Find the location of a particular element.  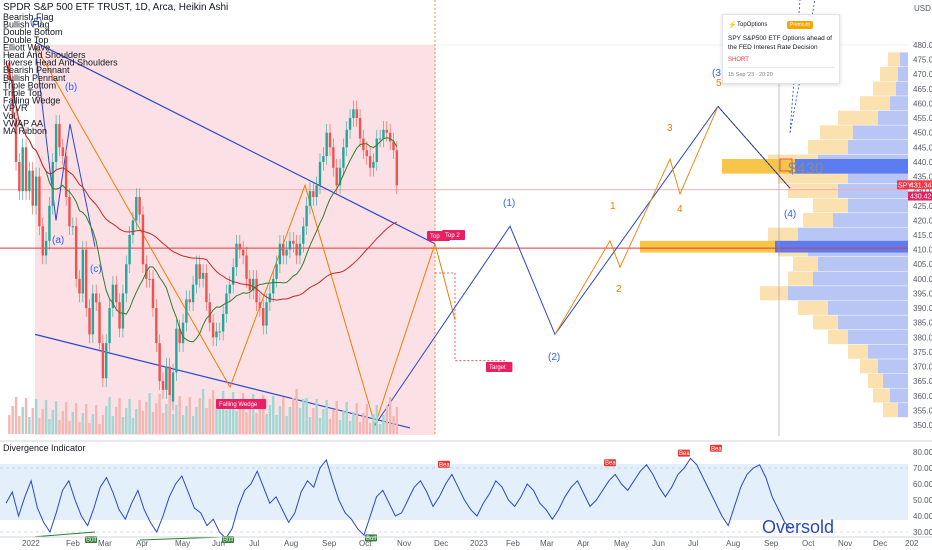

indicator-item: Double Bottom is located at coordinates (33, 32).